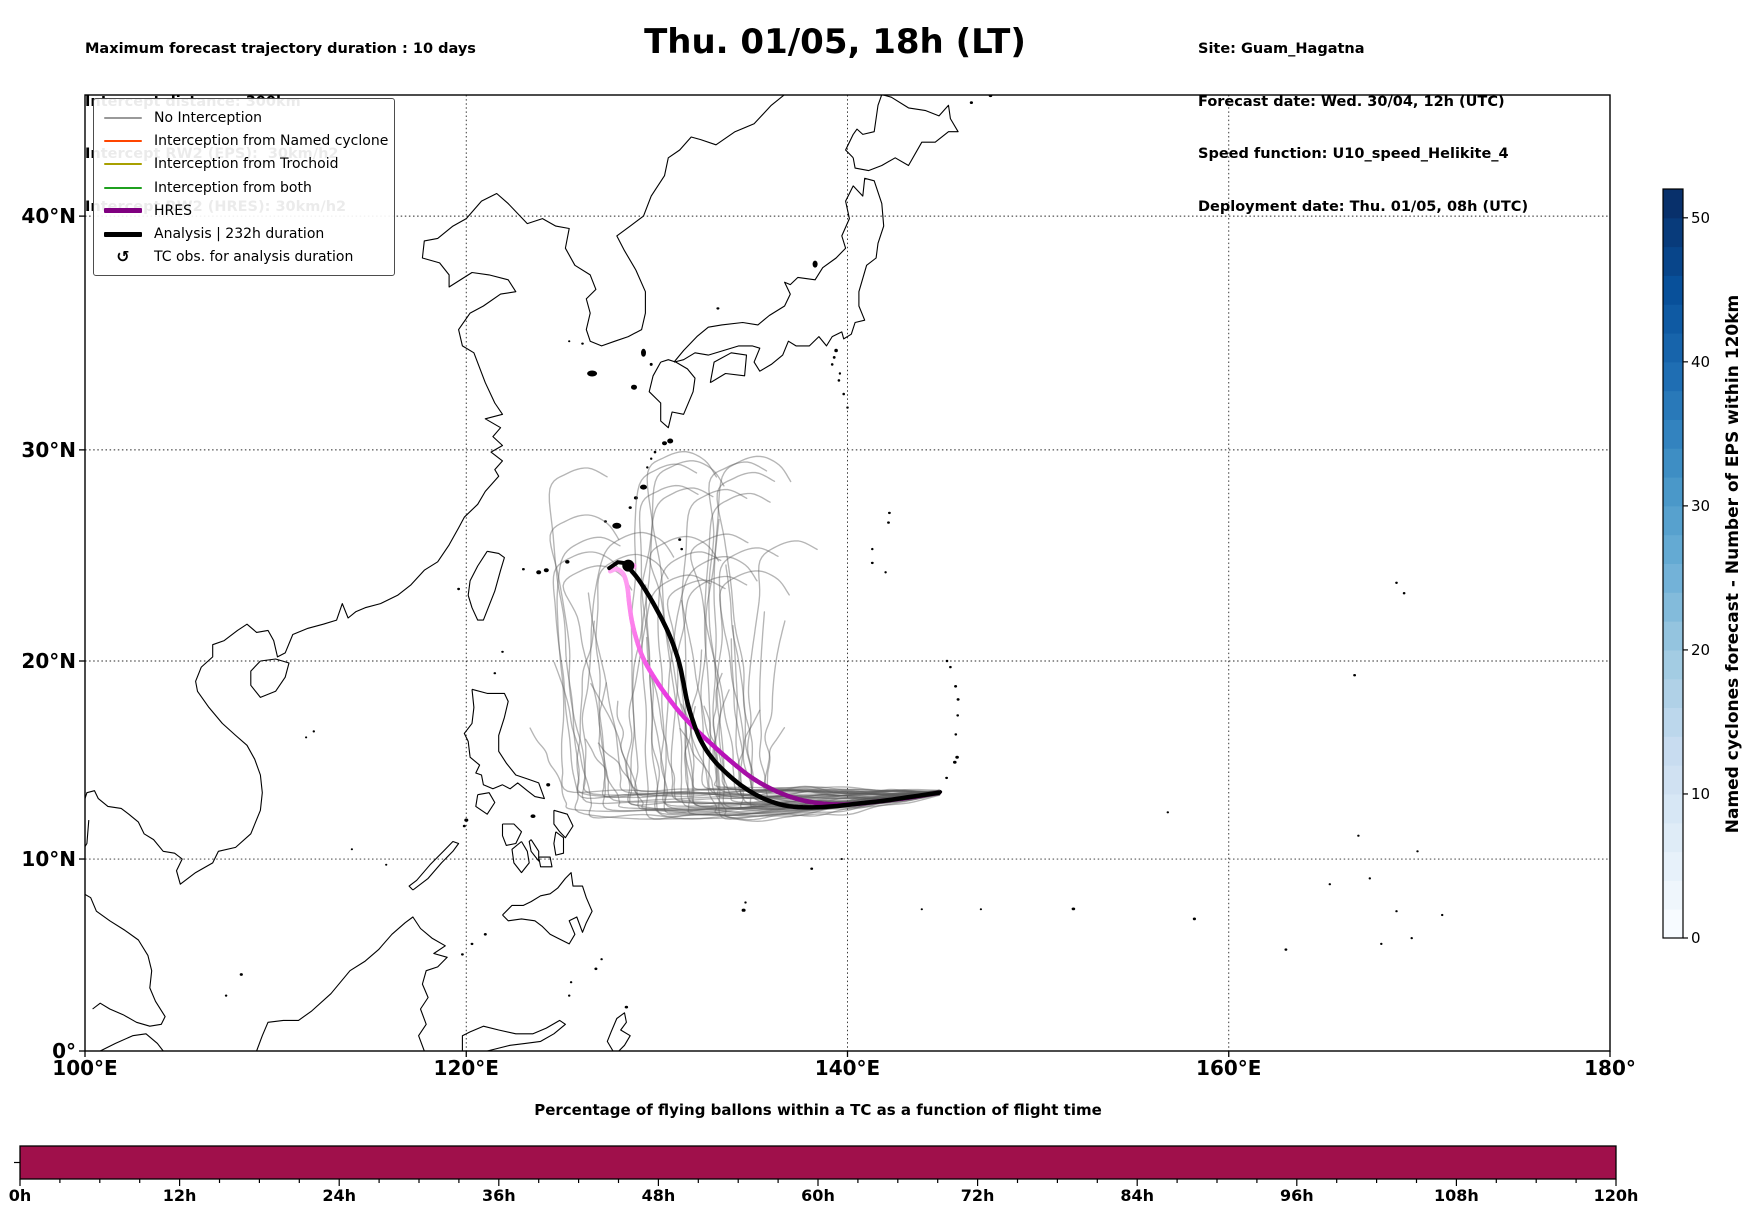 Image resolution: width=1748 pixels, height=1213 pixels. What do you see at coordinates (466, 1068) in the screenshot?
I see `x-axis-label: 120°E` at bounding box center [466, 1068].